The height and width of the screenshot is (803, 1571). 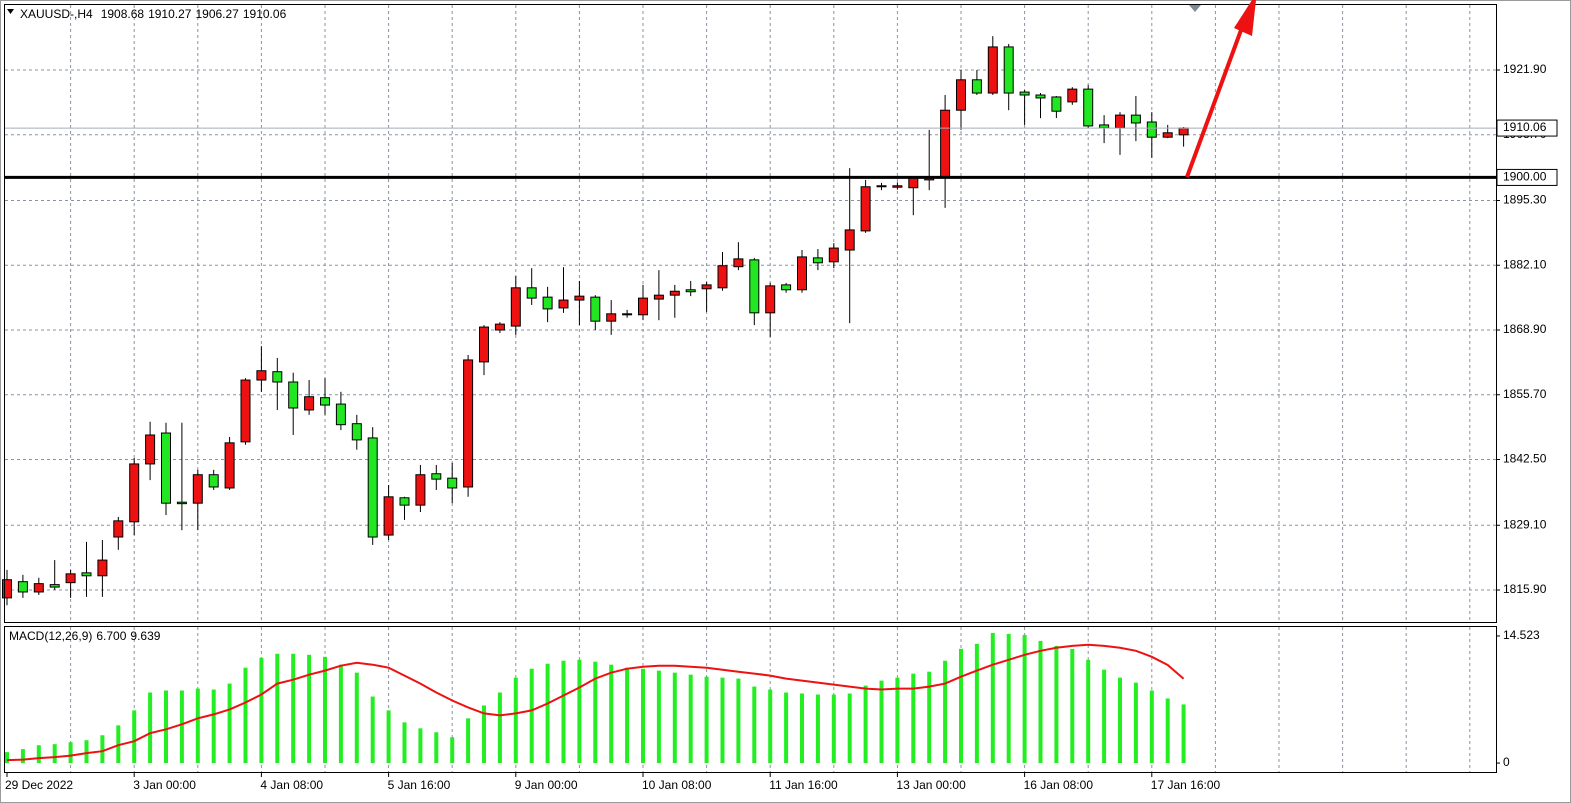 I want to click on current-price-label: 1910.06, so click(x=1525, y=127).